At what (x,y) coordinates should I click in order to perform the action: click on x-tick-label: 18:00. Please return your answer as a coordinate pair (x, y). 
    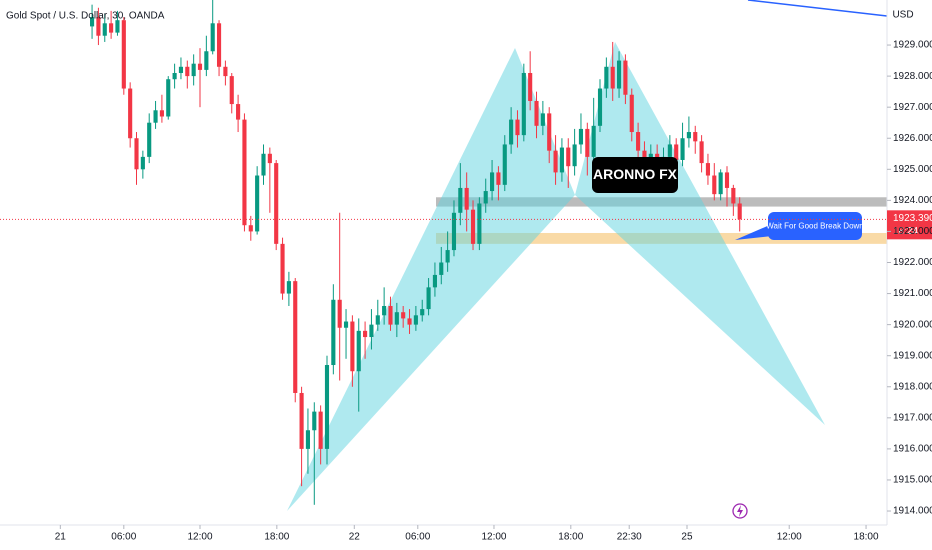
    Looking at the image, I should click on (276, 537).